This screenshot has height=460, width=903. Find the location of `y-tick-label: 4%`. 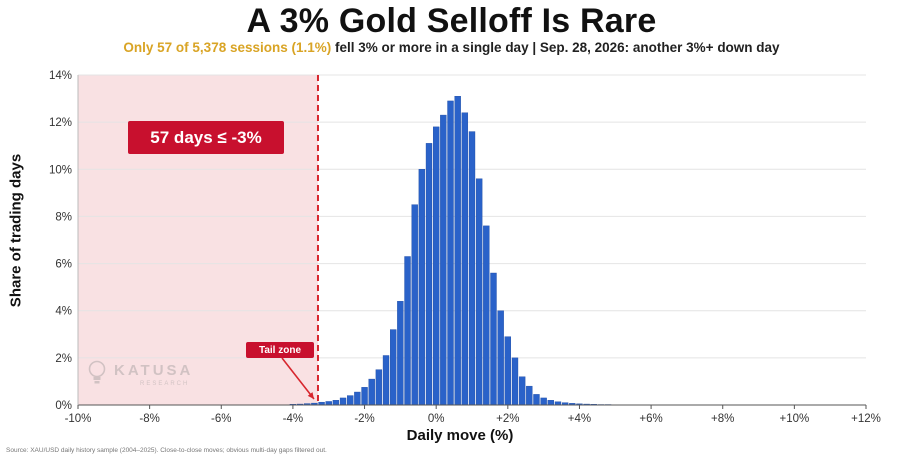

y-tick-label: 4% is located at coordinates (63, 312).